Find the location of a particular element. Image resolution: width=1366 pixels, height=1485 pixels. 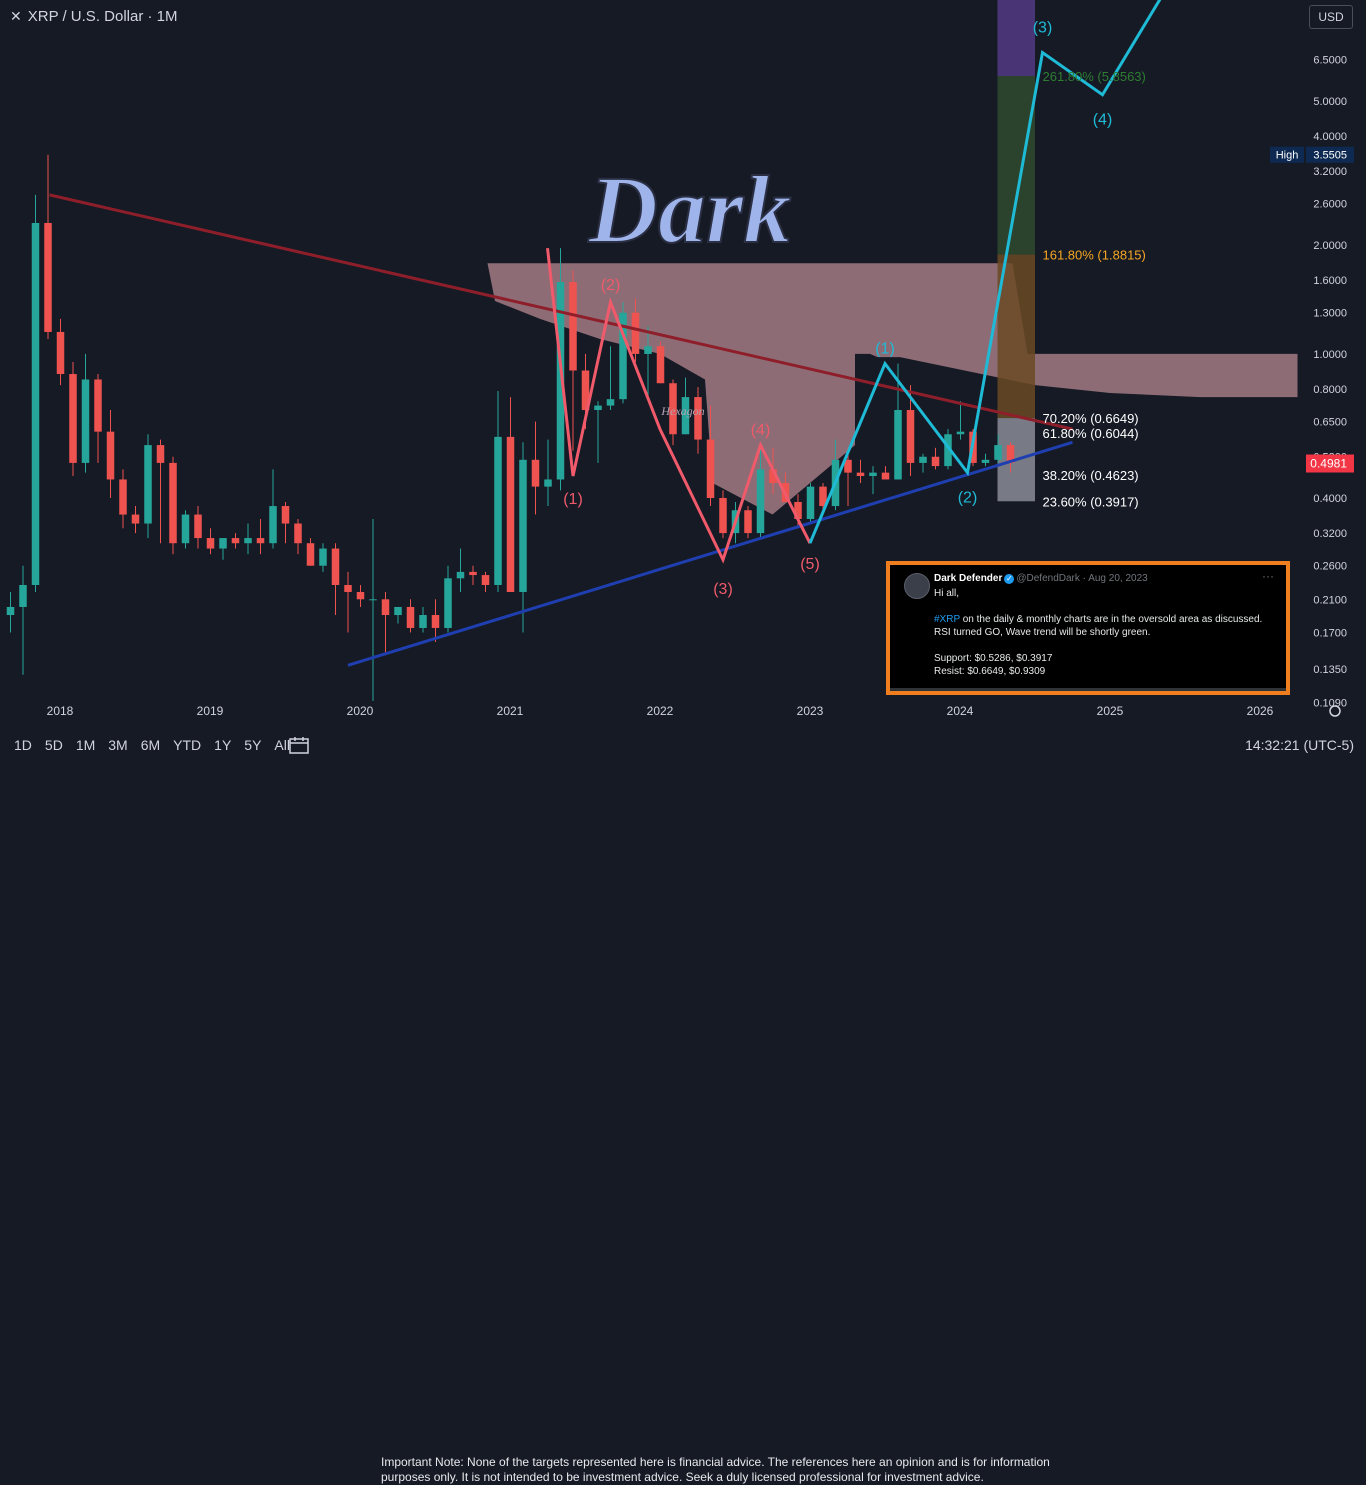

fib-label: 161.80% (1.8815) is located at coordinates (1094, 255).